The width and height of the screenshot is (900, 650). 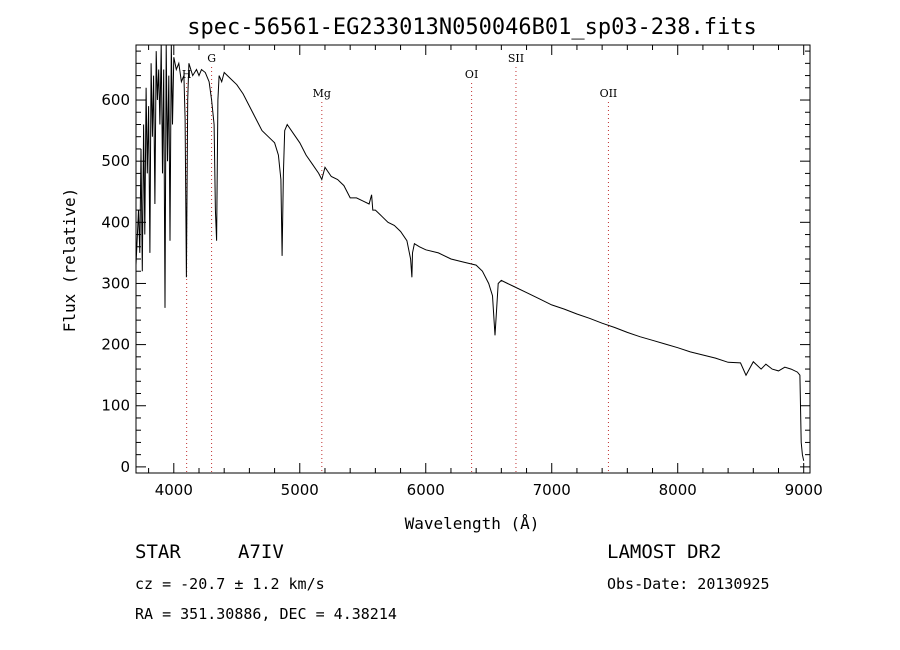 I want to click on spectral-line-label: SII, so click(x=516, y=58).